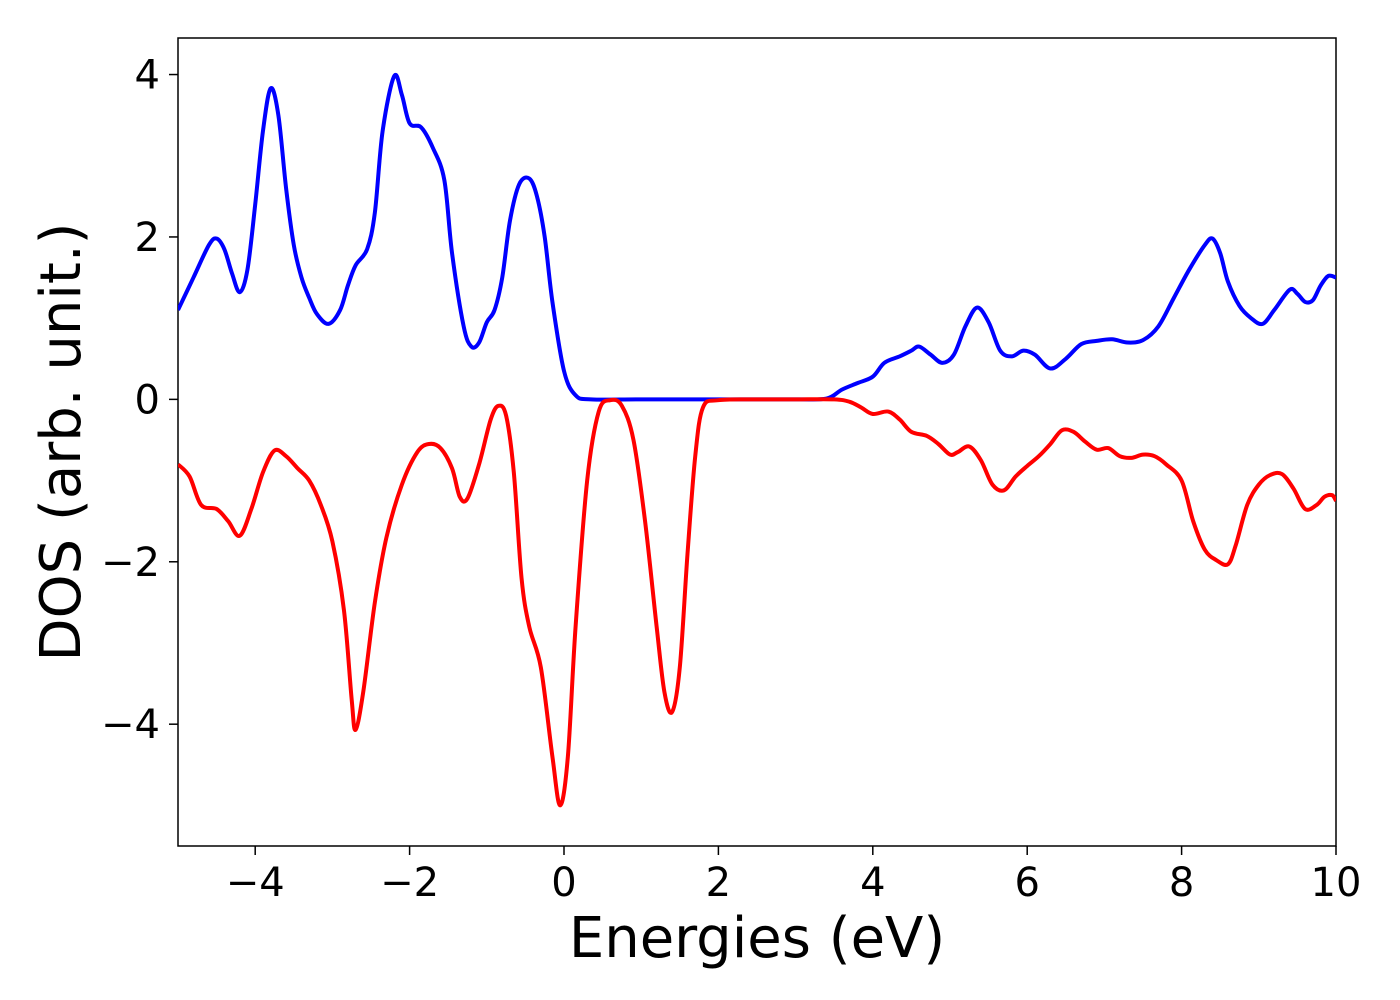 The image size is (1400, 1000). What do you see at coordinates (794, 876) in the screenshot?
I see `x-axis: −4 −2 0 2 4 6 8 10` at bounding box center [794, 876].